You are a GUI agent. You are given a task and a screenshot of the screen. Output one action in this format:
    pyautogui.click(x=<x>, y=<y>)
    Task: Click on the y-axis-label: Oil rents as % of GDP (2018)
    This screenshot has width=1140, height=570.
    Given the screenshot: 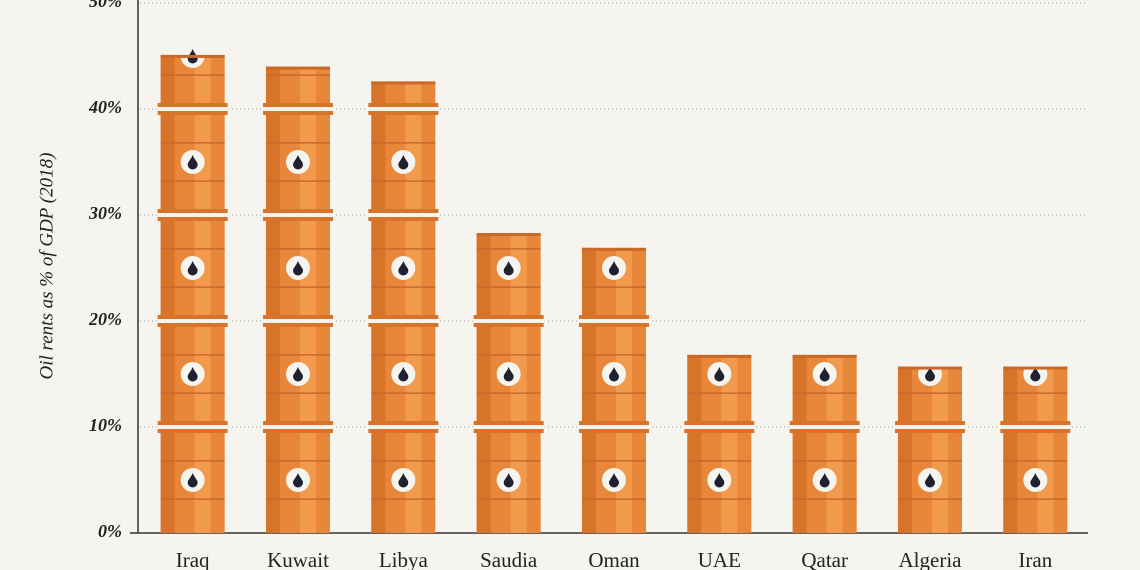 What is the action you would take?
    pyautogui.click(x=46, y=266)
    